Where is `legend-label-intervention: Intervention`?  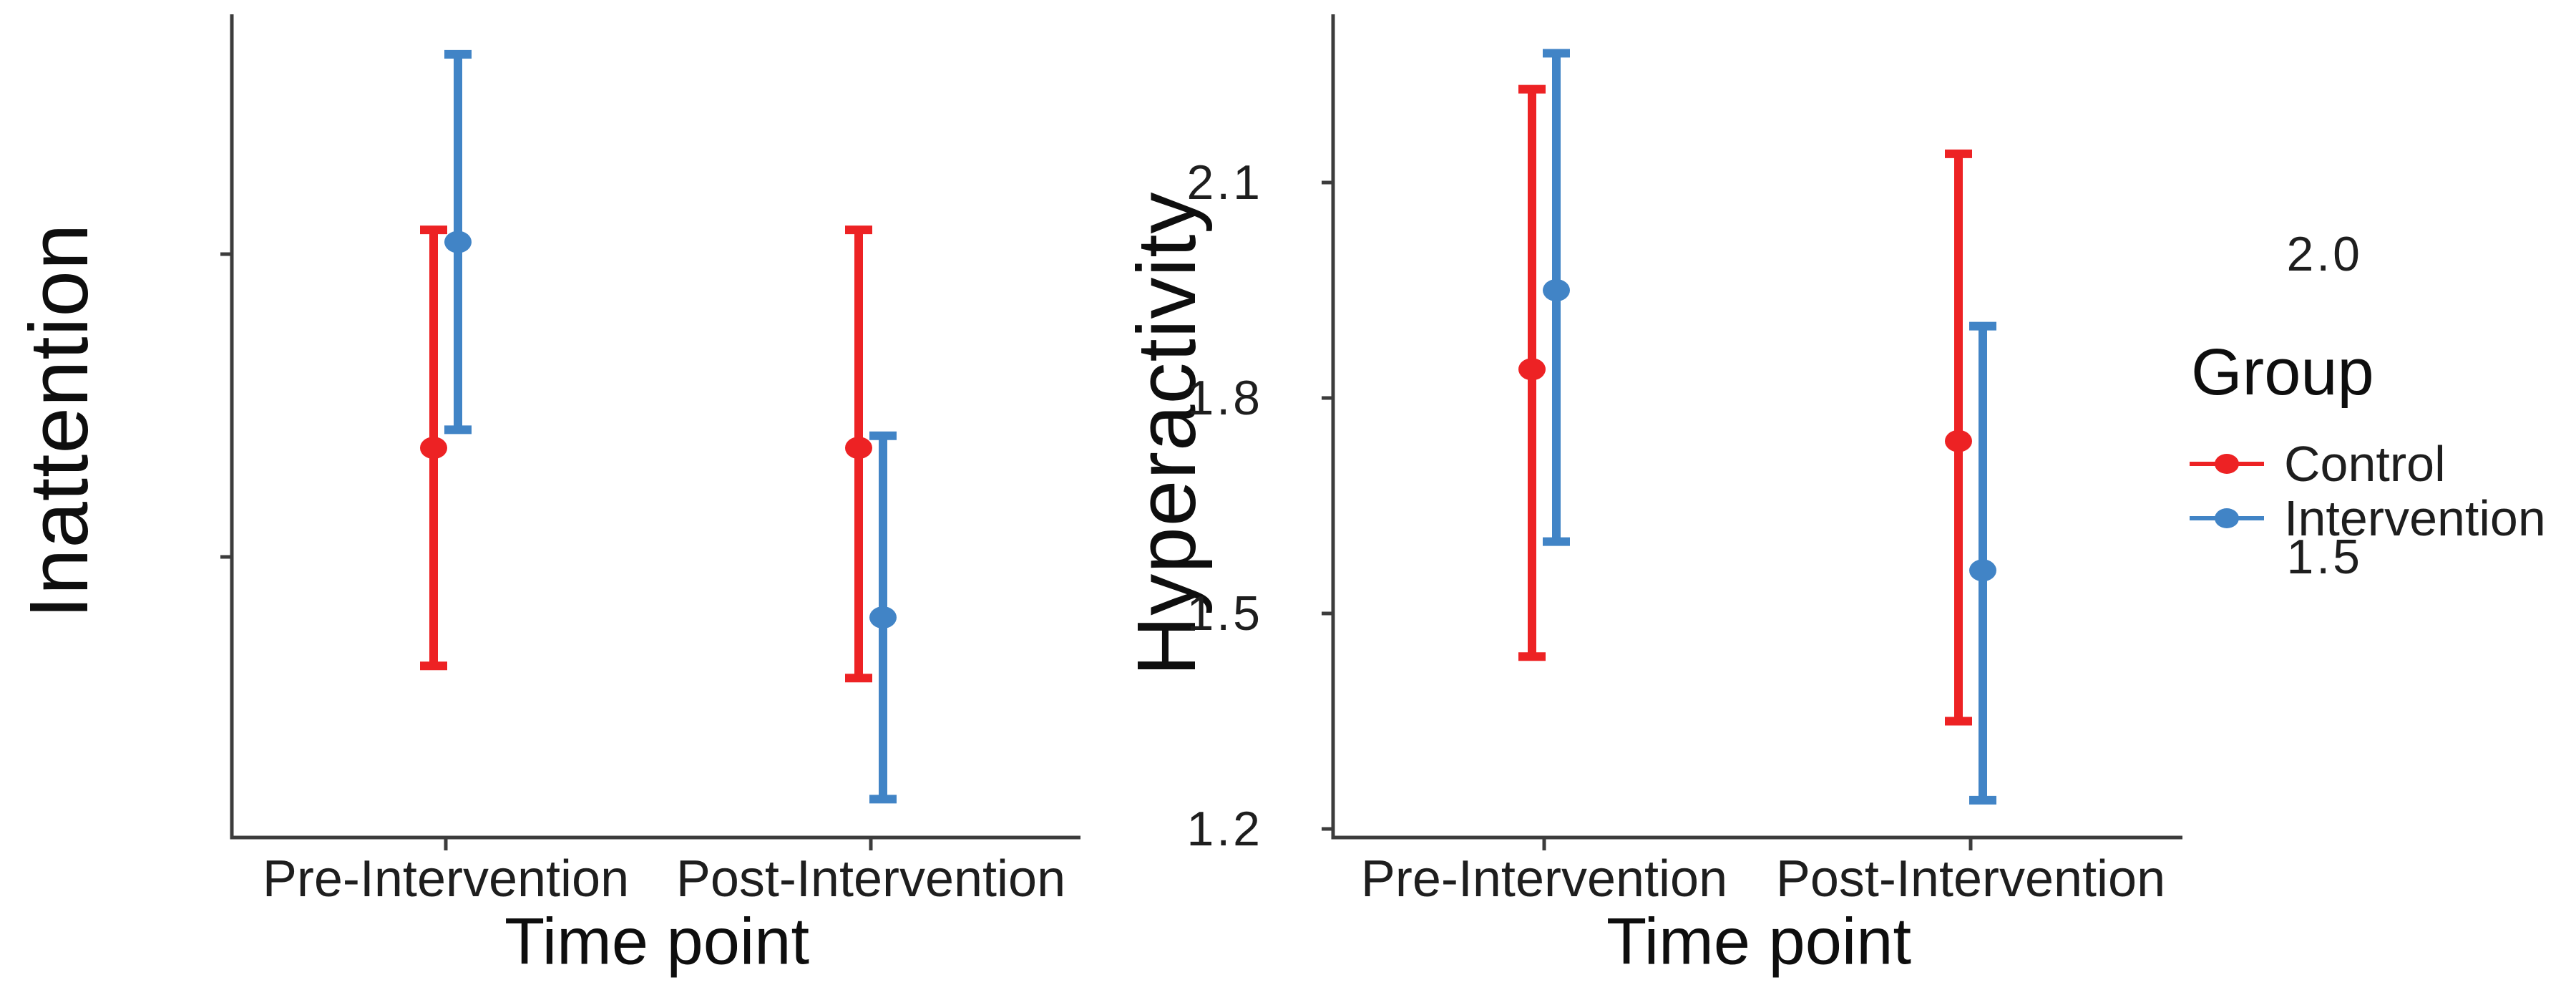 legend-label-intervention: Intervention is located at coordinates (2415, 518).